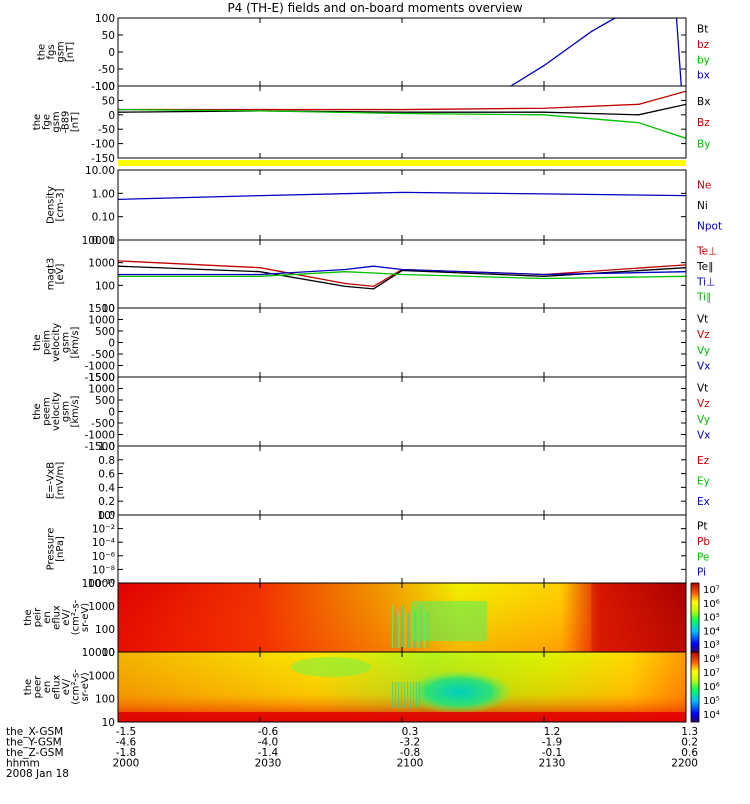 The width and height of the screenshot is (750, 804). What do you see at coordinates (703, 60) in the screenshot?
I see `legend-by: by` at bounding box center [703, 60].